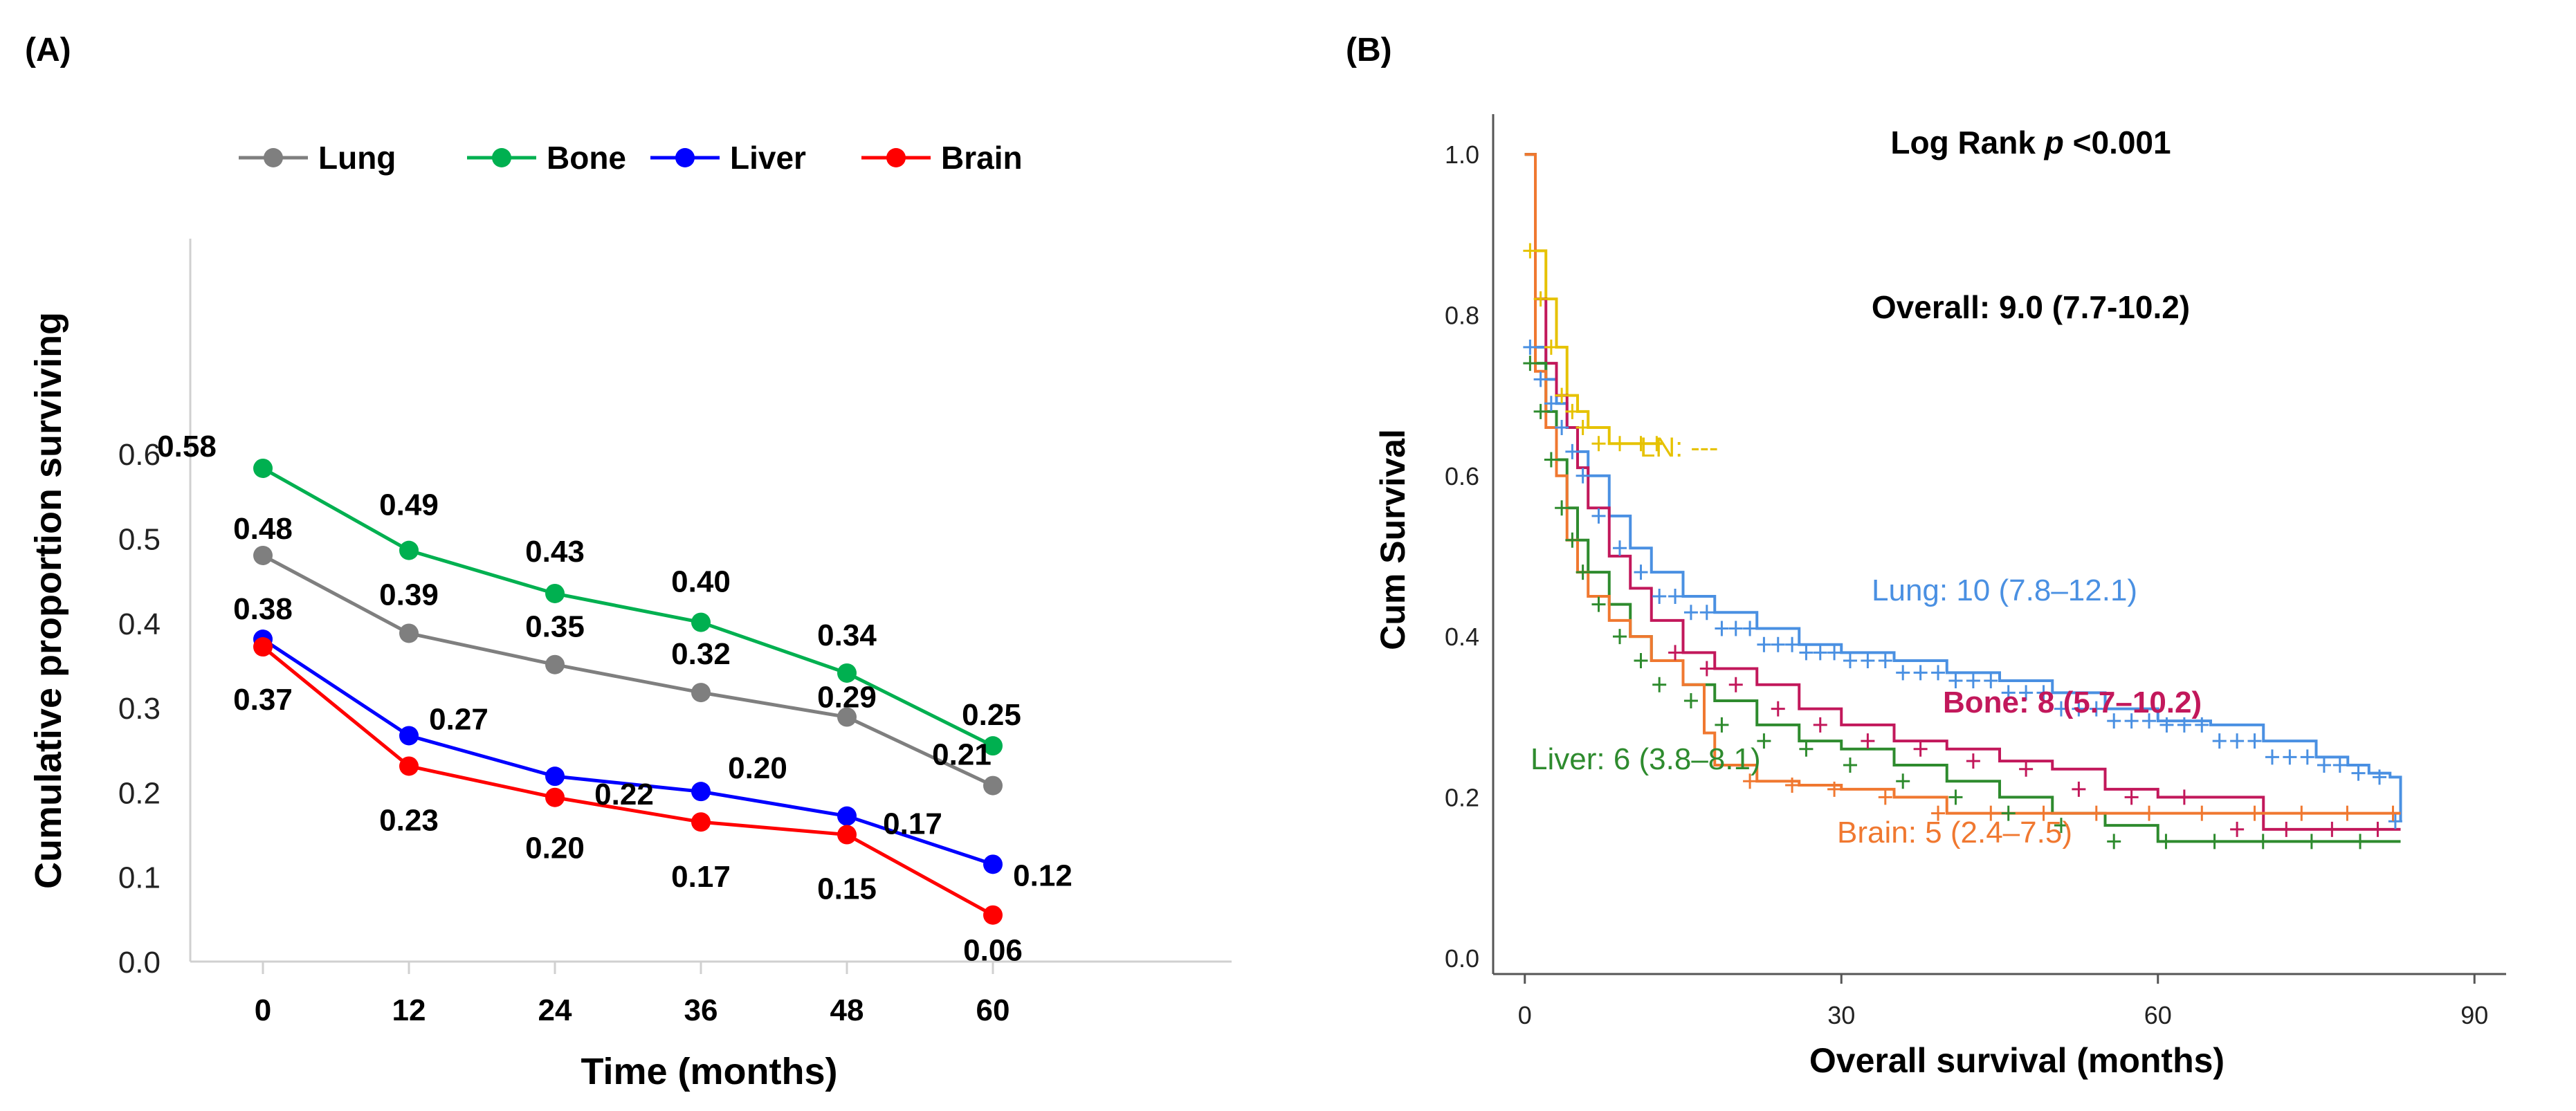  I want to click on panel-a-data-label-liver: 0.38, so click(263, 609).